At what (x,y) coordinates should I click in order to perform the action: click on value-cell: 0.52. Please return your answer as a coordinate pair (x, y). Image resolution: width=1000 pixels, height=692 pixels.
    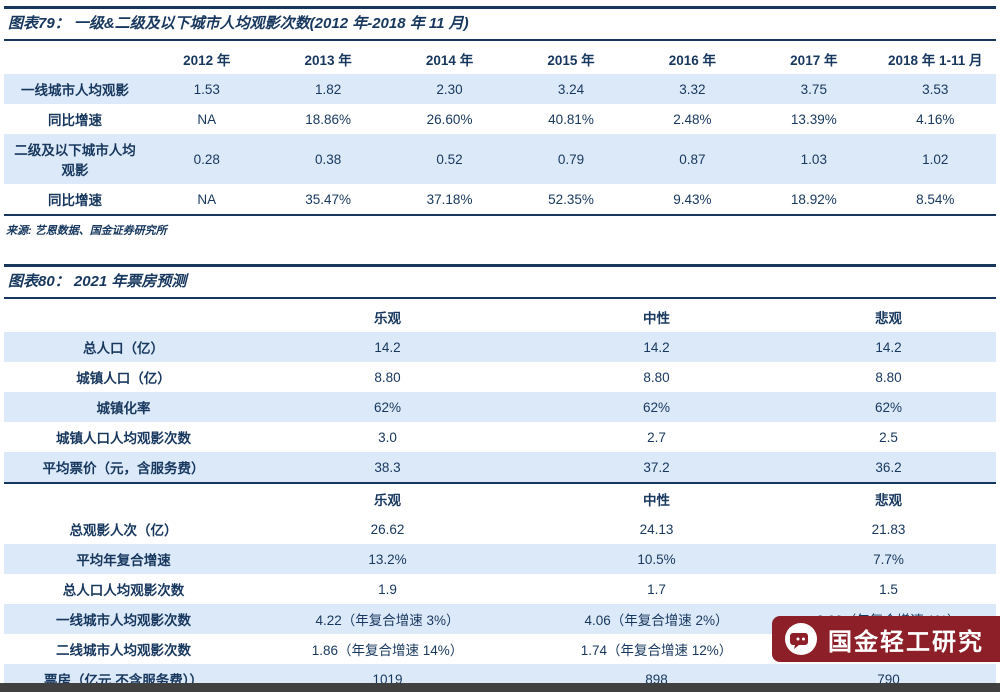
    Looking at the image, I should click on (449, 159).